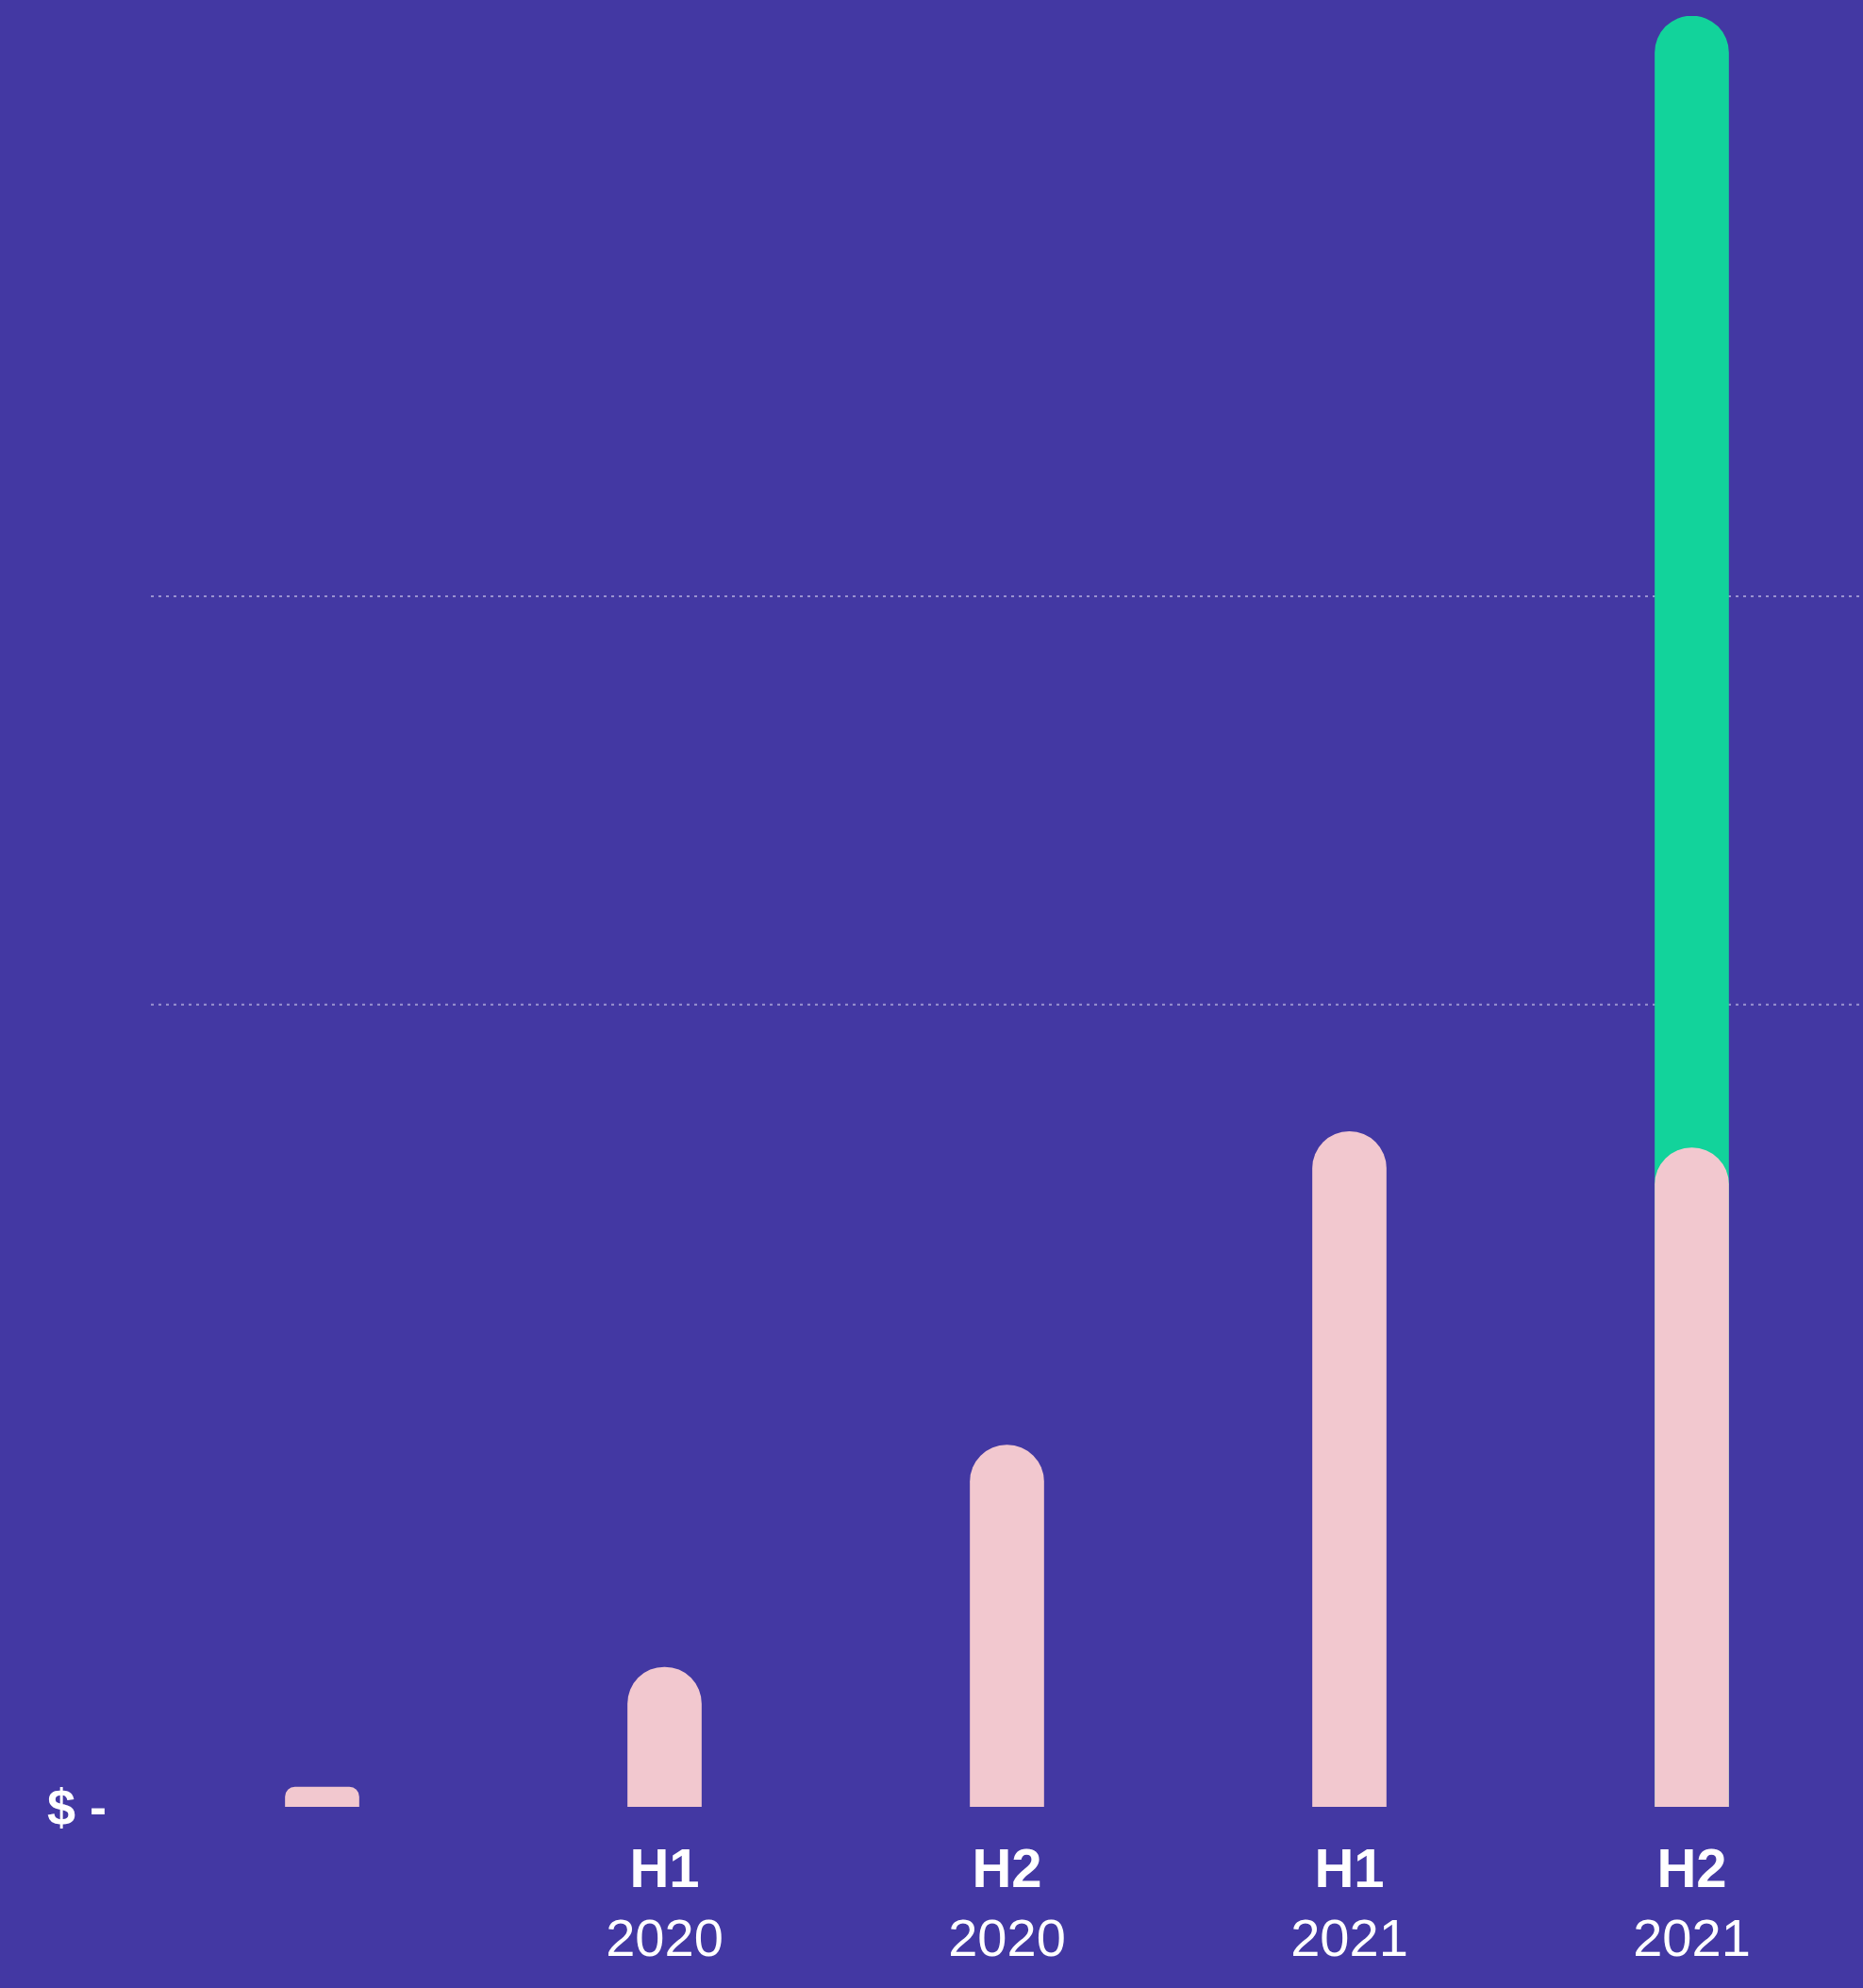 This screenshot has width=1863, height=1988. I want to click on x-tick-label: H2 2021, so click(1692, 1902).